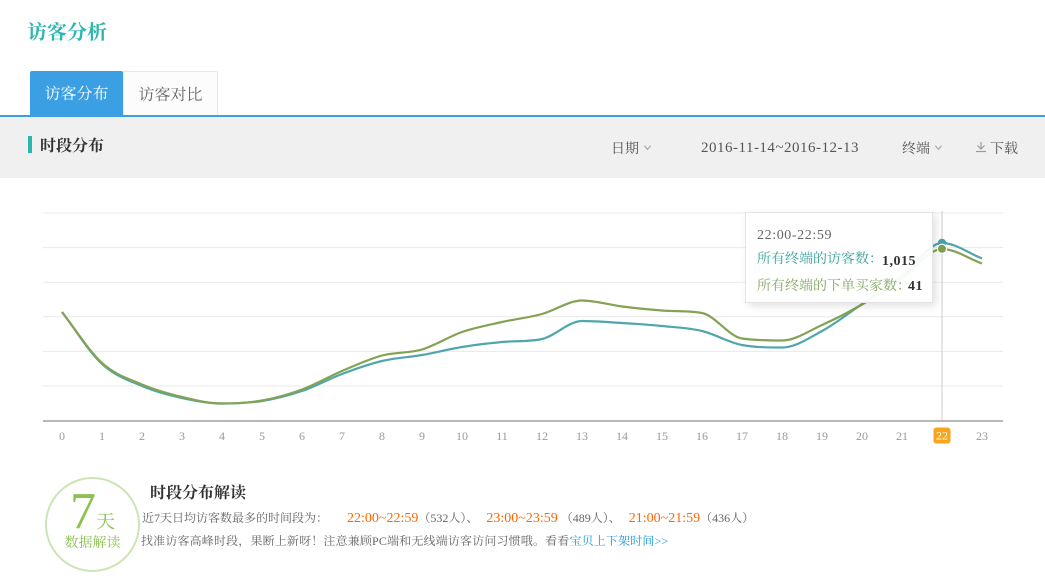  Describe the element at coordinates (222, 436) in the screenshot. I see `svg-text: 4` at that location.